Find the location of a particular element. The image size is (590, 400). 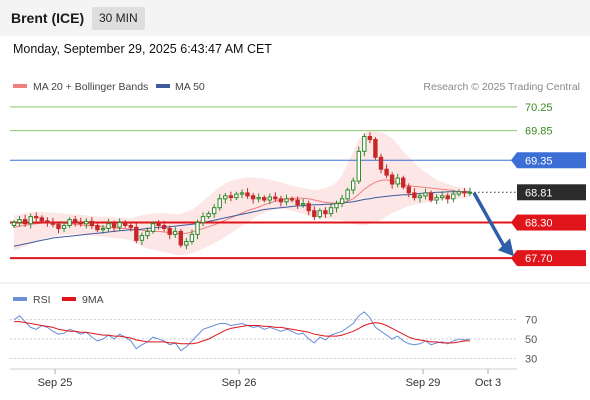

x-tick-label: Sep 25 is located at coordinates (55, 383).